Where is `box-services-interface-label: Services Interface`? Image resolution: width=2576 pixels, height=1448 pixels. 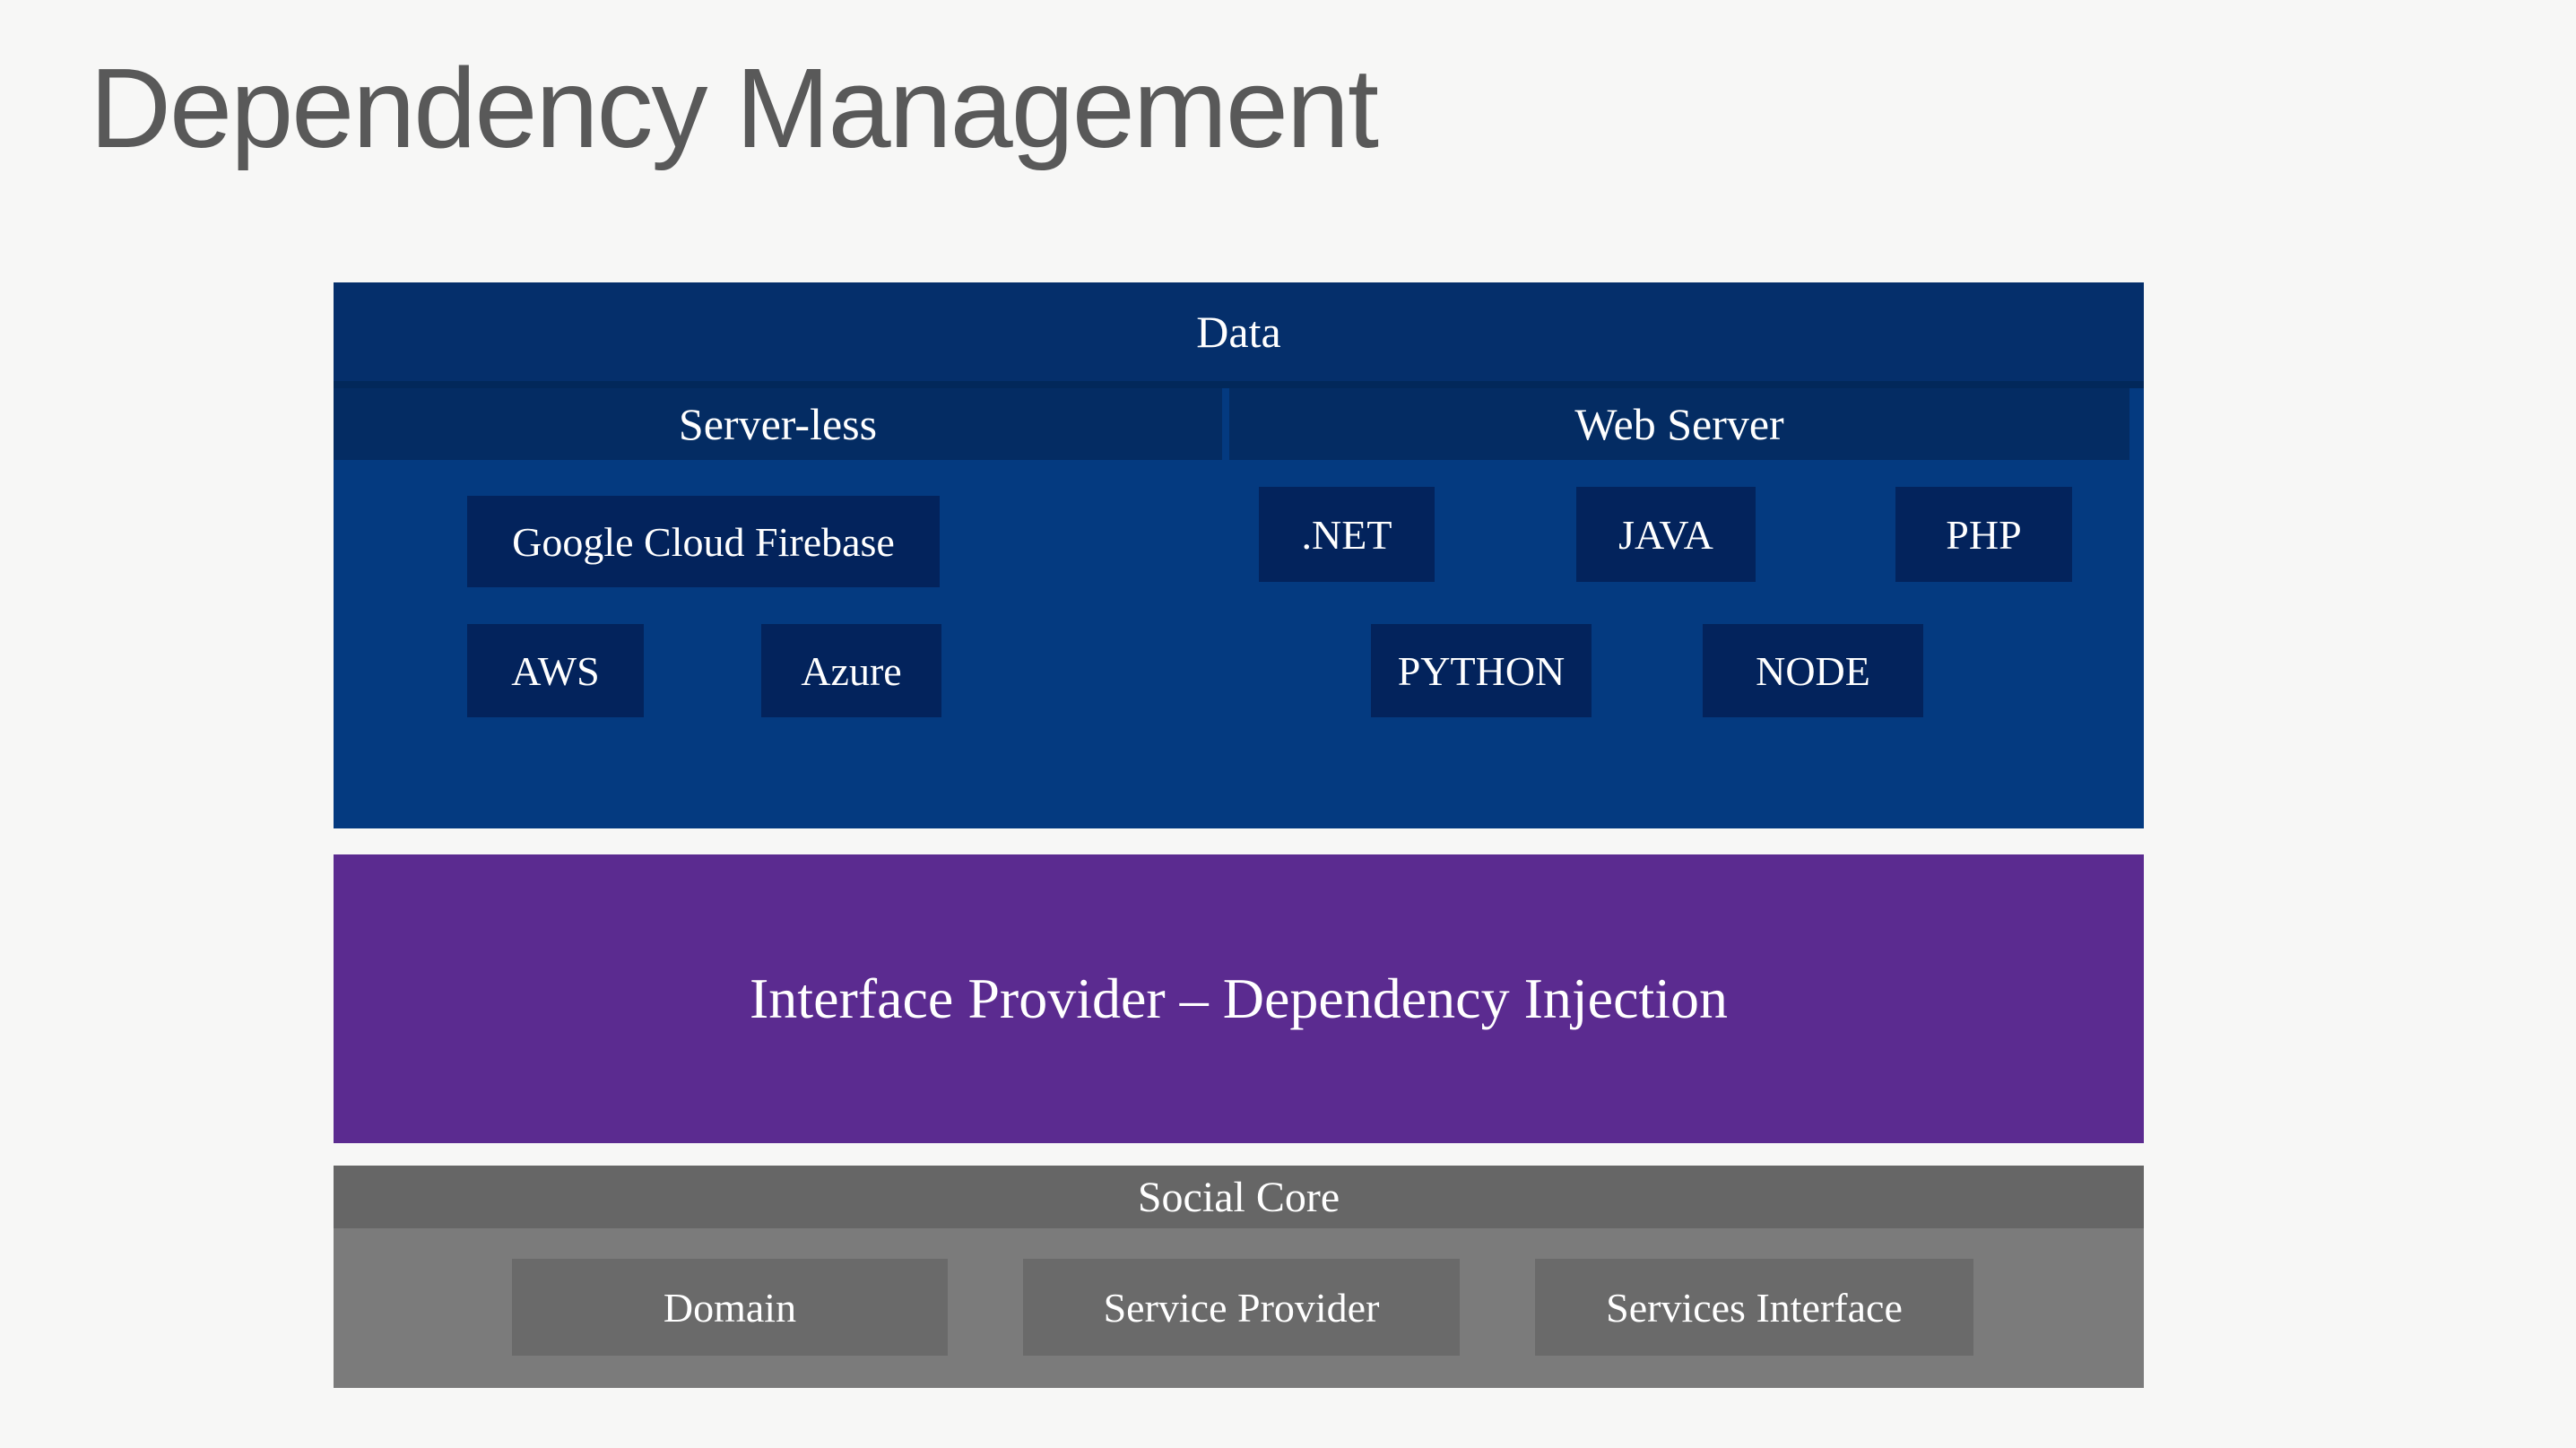
box-services-interface-label: Services Interface is located at coordinates (1754, 1308).